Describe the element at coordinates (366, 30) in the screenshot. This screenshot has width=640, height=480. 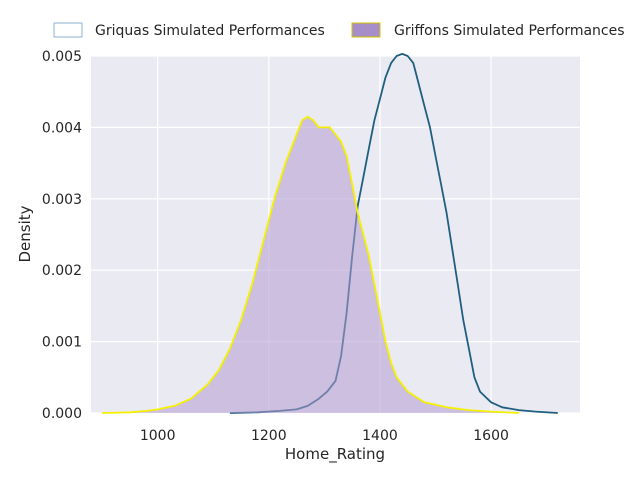
I see `legend-swatch-griffons` at that location.